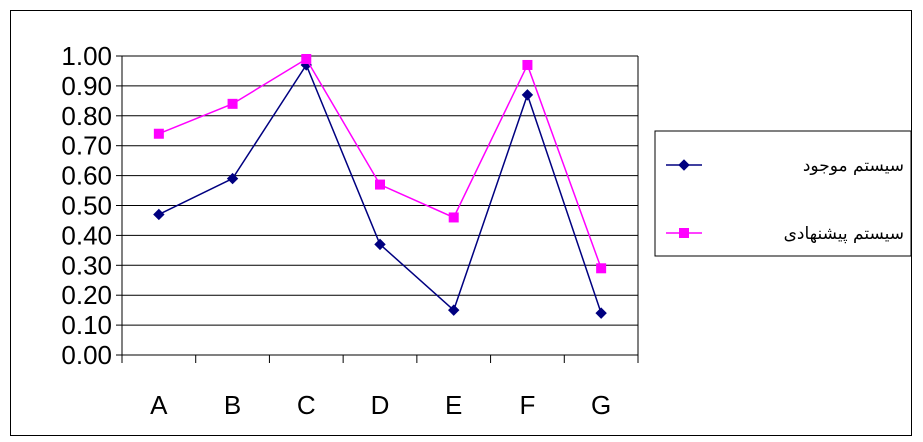 The image size is (923, 442). I want to click on legend-box, so click(783, 193).